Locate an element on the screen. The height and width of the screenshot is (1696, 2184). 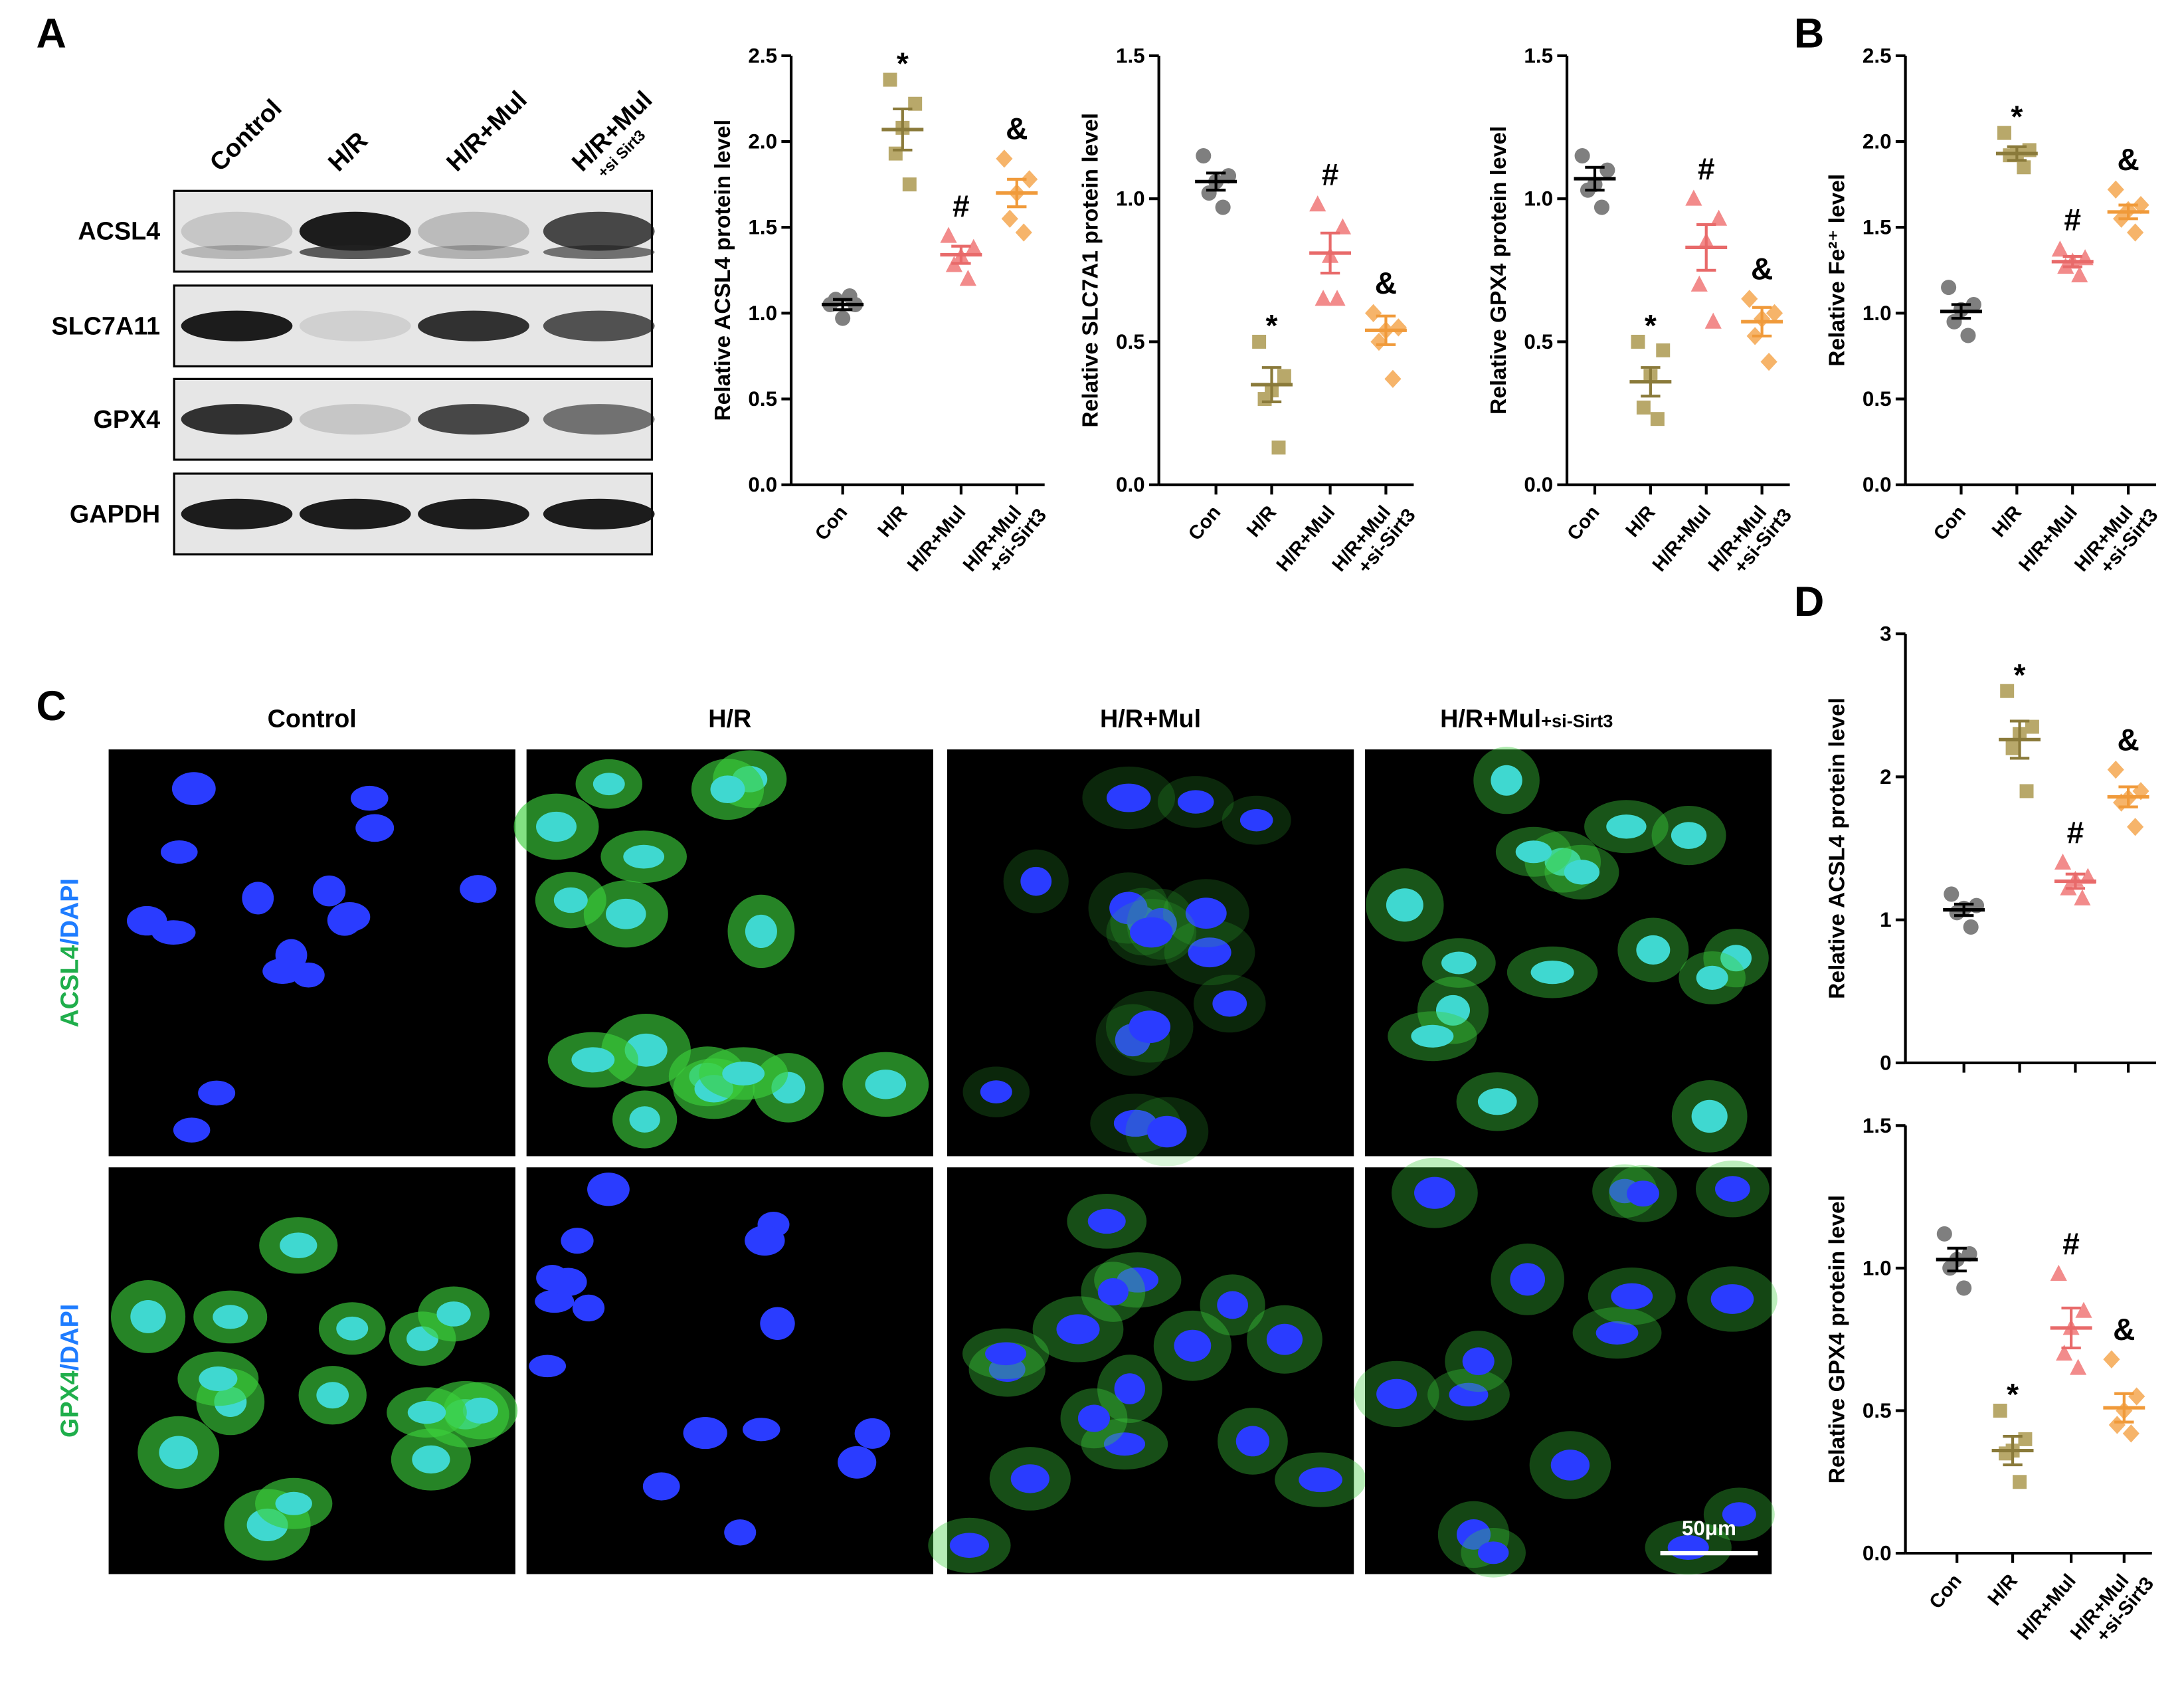
y-tick-label: 2.0 is located at coordinates (1877, 141).